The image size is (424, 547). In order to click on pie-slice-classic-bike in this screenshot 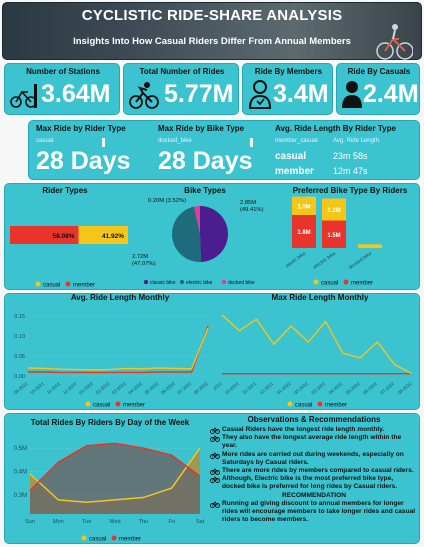, I will do `click(214, 234)`.